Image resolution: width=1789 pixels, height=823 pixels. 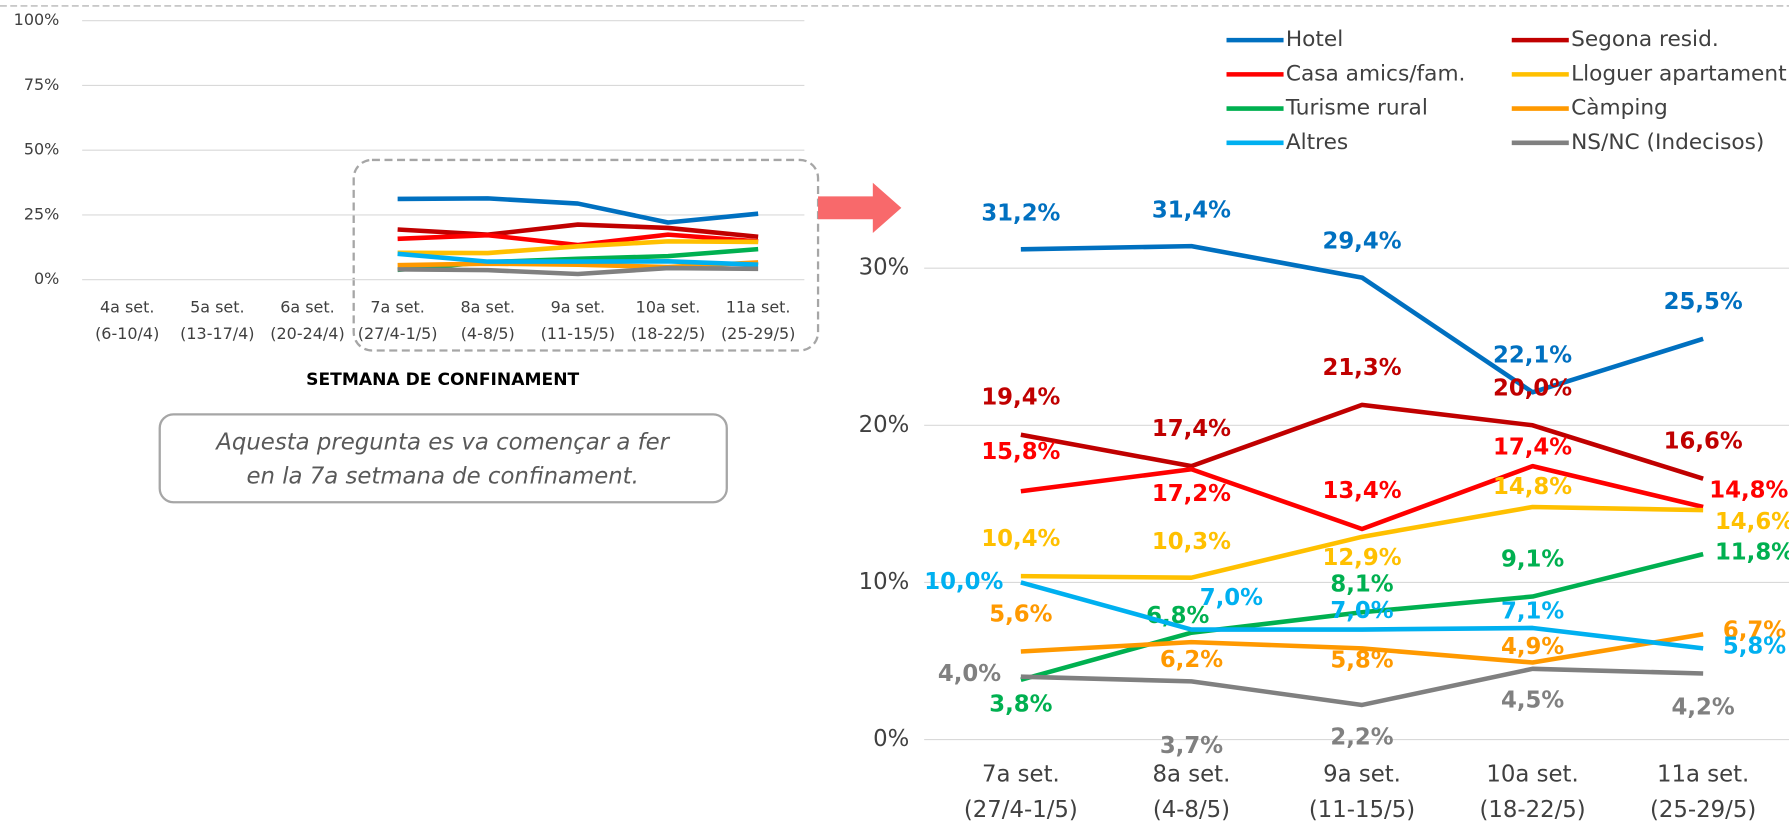 What do you see at coordinates (442, 380) in the screenshot?
I see `x-axis-title: SETMANA DE CONFINAMENT` at bounding box center [442, 380].